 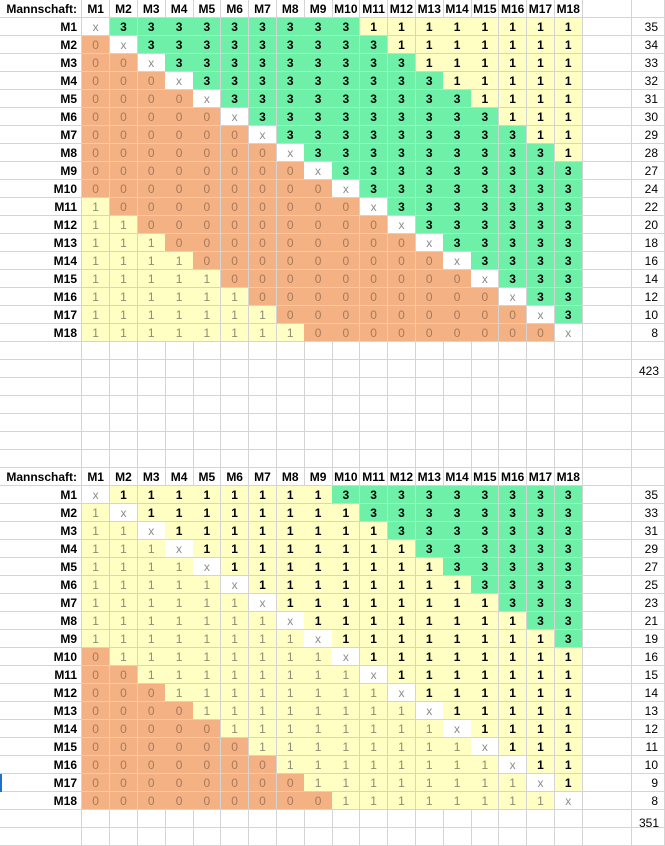 What do you see at coordinates (263, 477) in the screenshot?
I see `column-header: M7` at bounding box center [263, 477].